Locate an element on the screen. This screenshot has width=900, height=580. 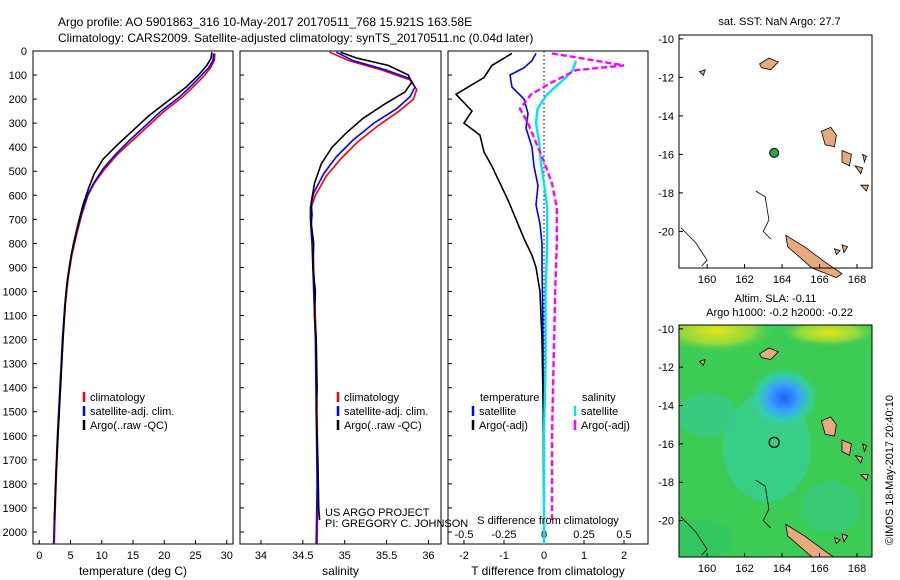
sla-map-islet is located at coordinates (702, 362).